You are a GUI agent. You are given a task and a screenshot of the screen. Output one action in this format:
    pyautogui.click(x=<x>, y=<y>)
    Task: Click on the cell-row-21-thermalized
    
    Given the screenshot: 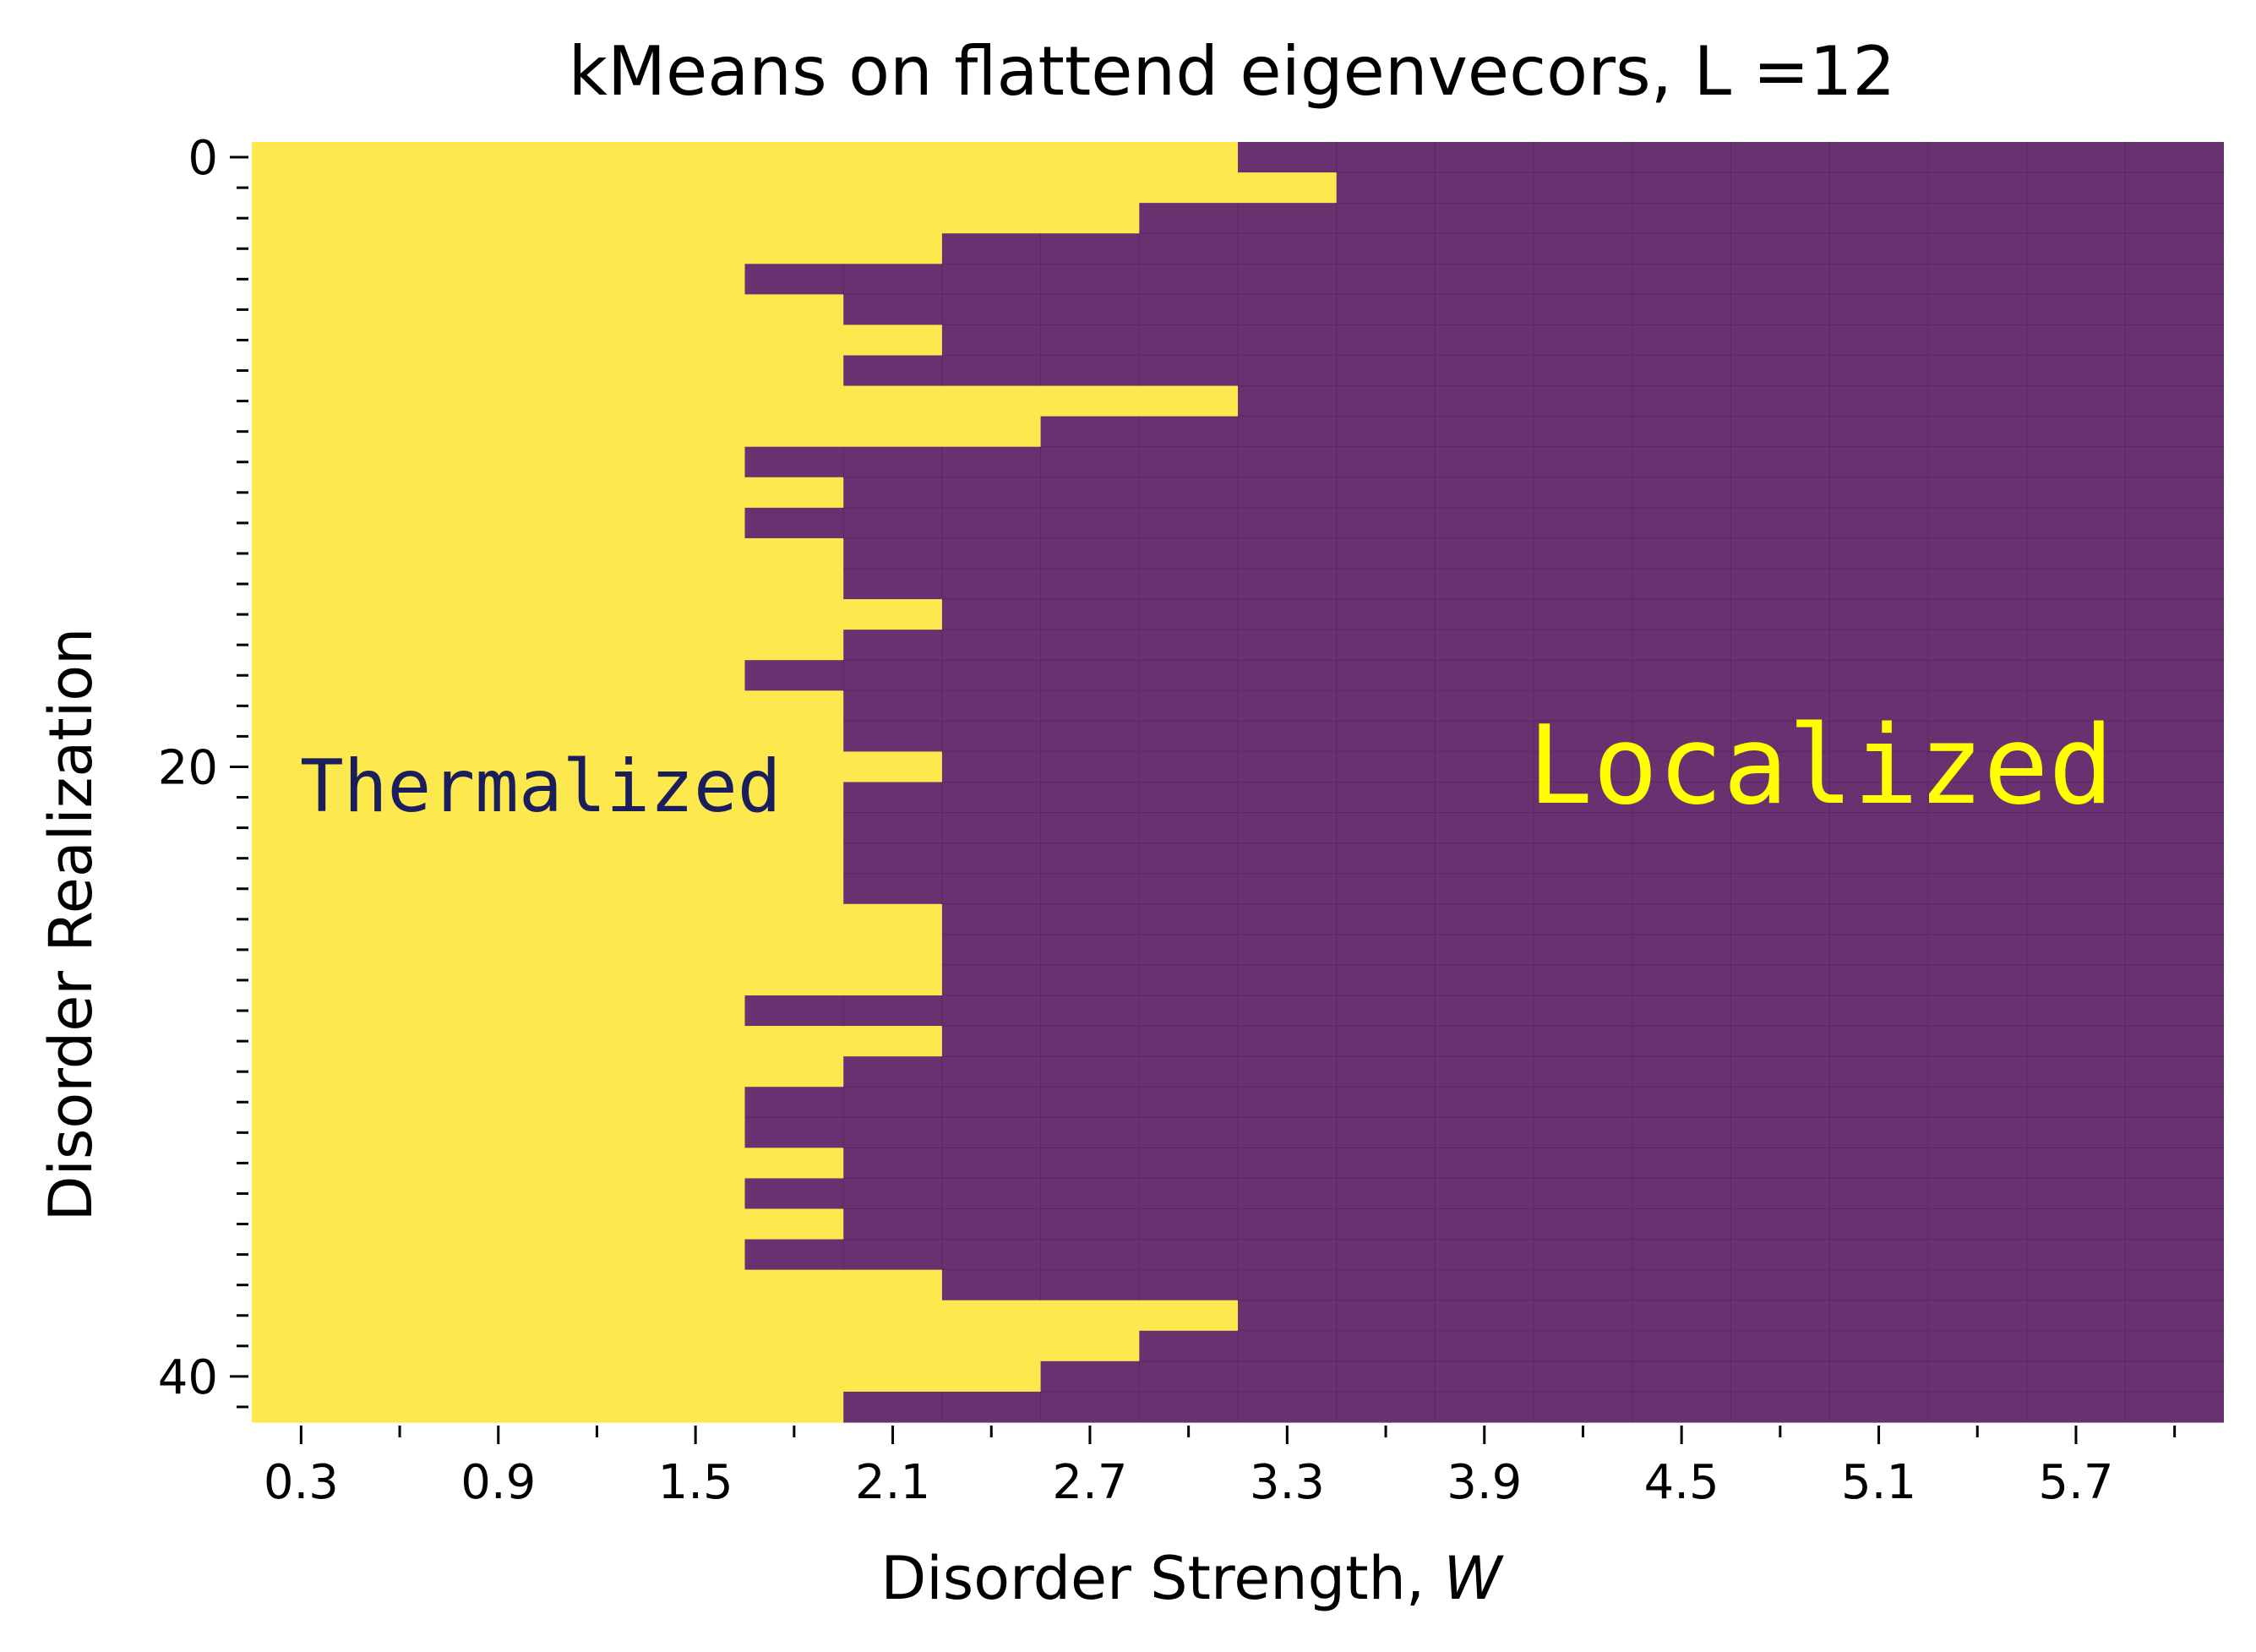 What is the action you would take?
    pyautogui.click(x=548, y=798)
    